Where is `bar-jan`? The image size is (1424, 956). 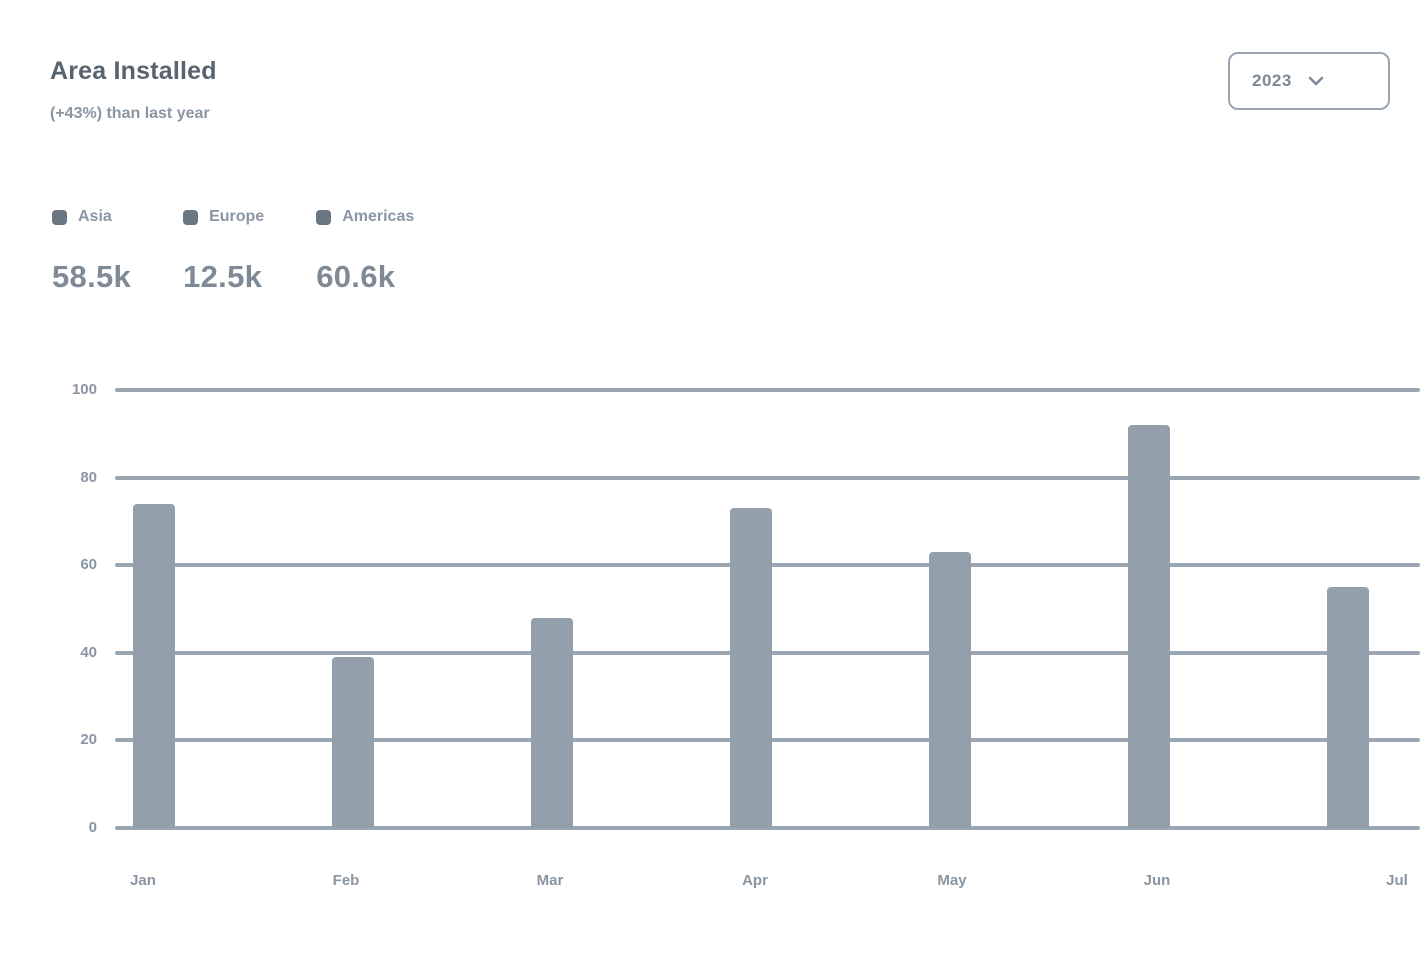
bar-jan is located at coordinates (154, 665).